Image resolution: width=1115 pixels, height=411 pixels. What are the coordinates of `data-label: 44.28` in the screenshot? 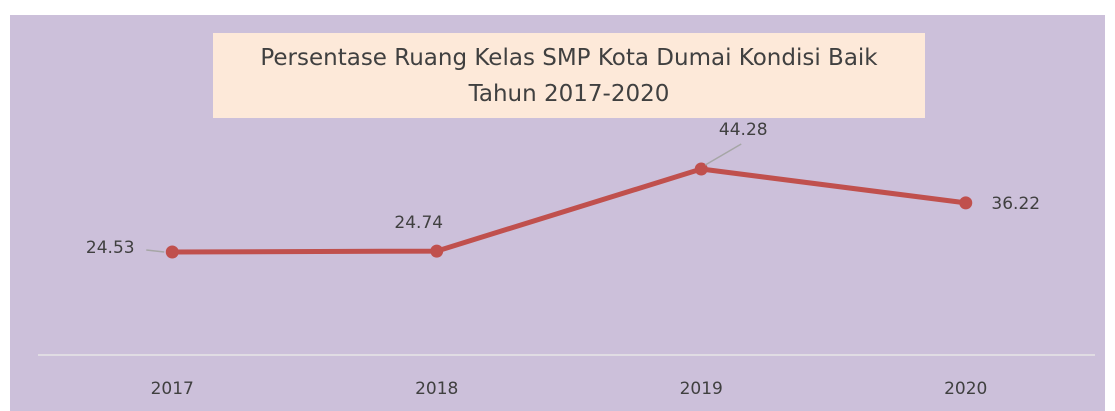 It's located at (743, 130).